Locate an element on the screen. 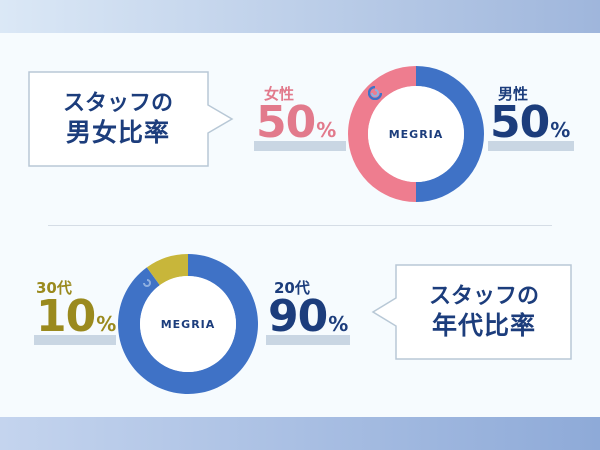 The height and width of the screenshot is (450, 600). gender-donut-svg is located at coordinates (416, 134).